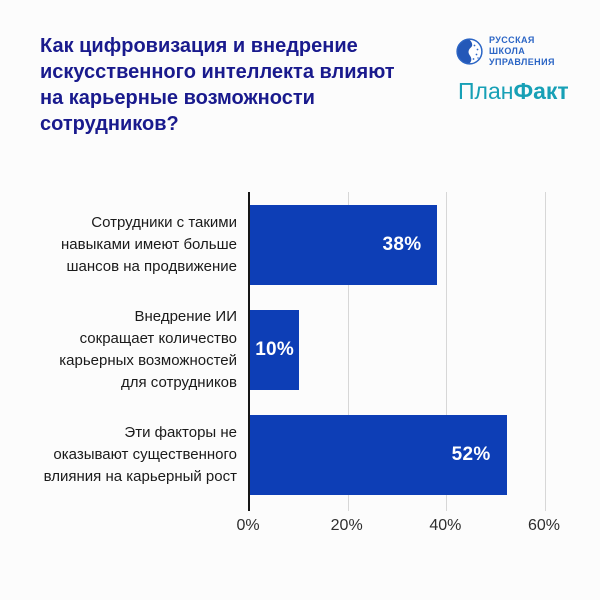  Describe the element at coordinates (522, 51) in the screenshot. I see `rsu-logo-text: РУССКАЯ ШКОЛА УПРАВЛЕНИЯ` at that location.